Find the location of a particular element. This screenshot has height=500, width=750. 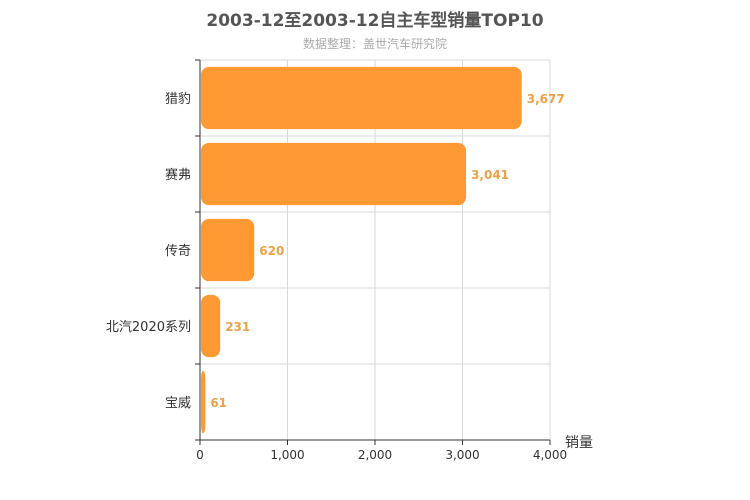

x-tick-label: 4,000 is located at coordinates (550, 455).